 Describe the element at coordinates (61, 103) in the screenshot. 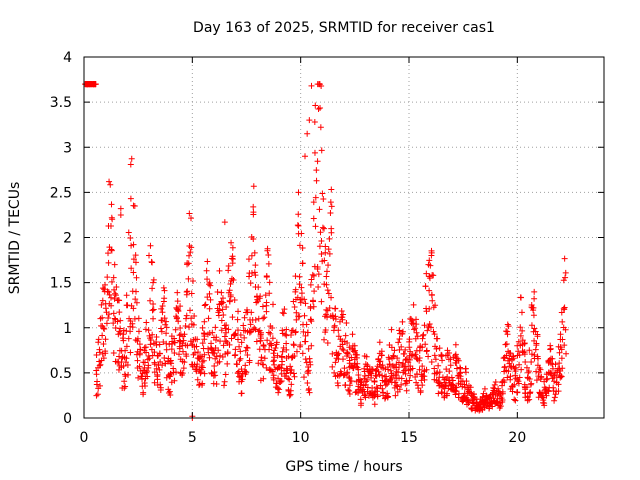

I see `y-tick-label: 3.5` at that location.